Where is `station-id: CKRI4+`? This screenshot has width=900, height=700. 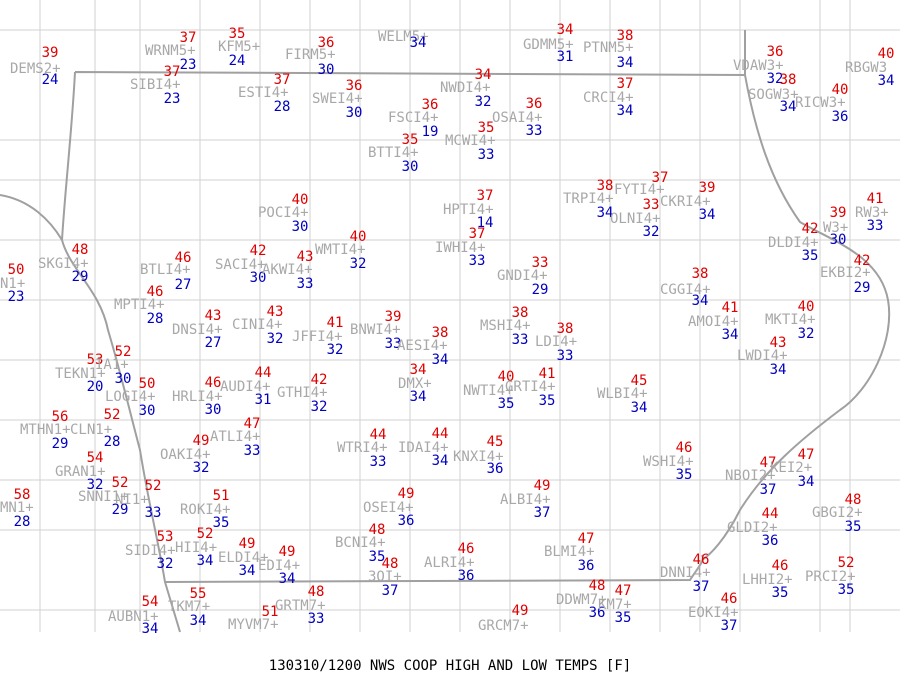
station-id: CKRI4+ is located at coordinates (685, 202).